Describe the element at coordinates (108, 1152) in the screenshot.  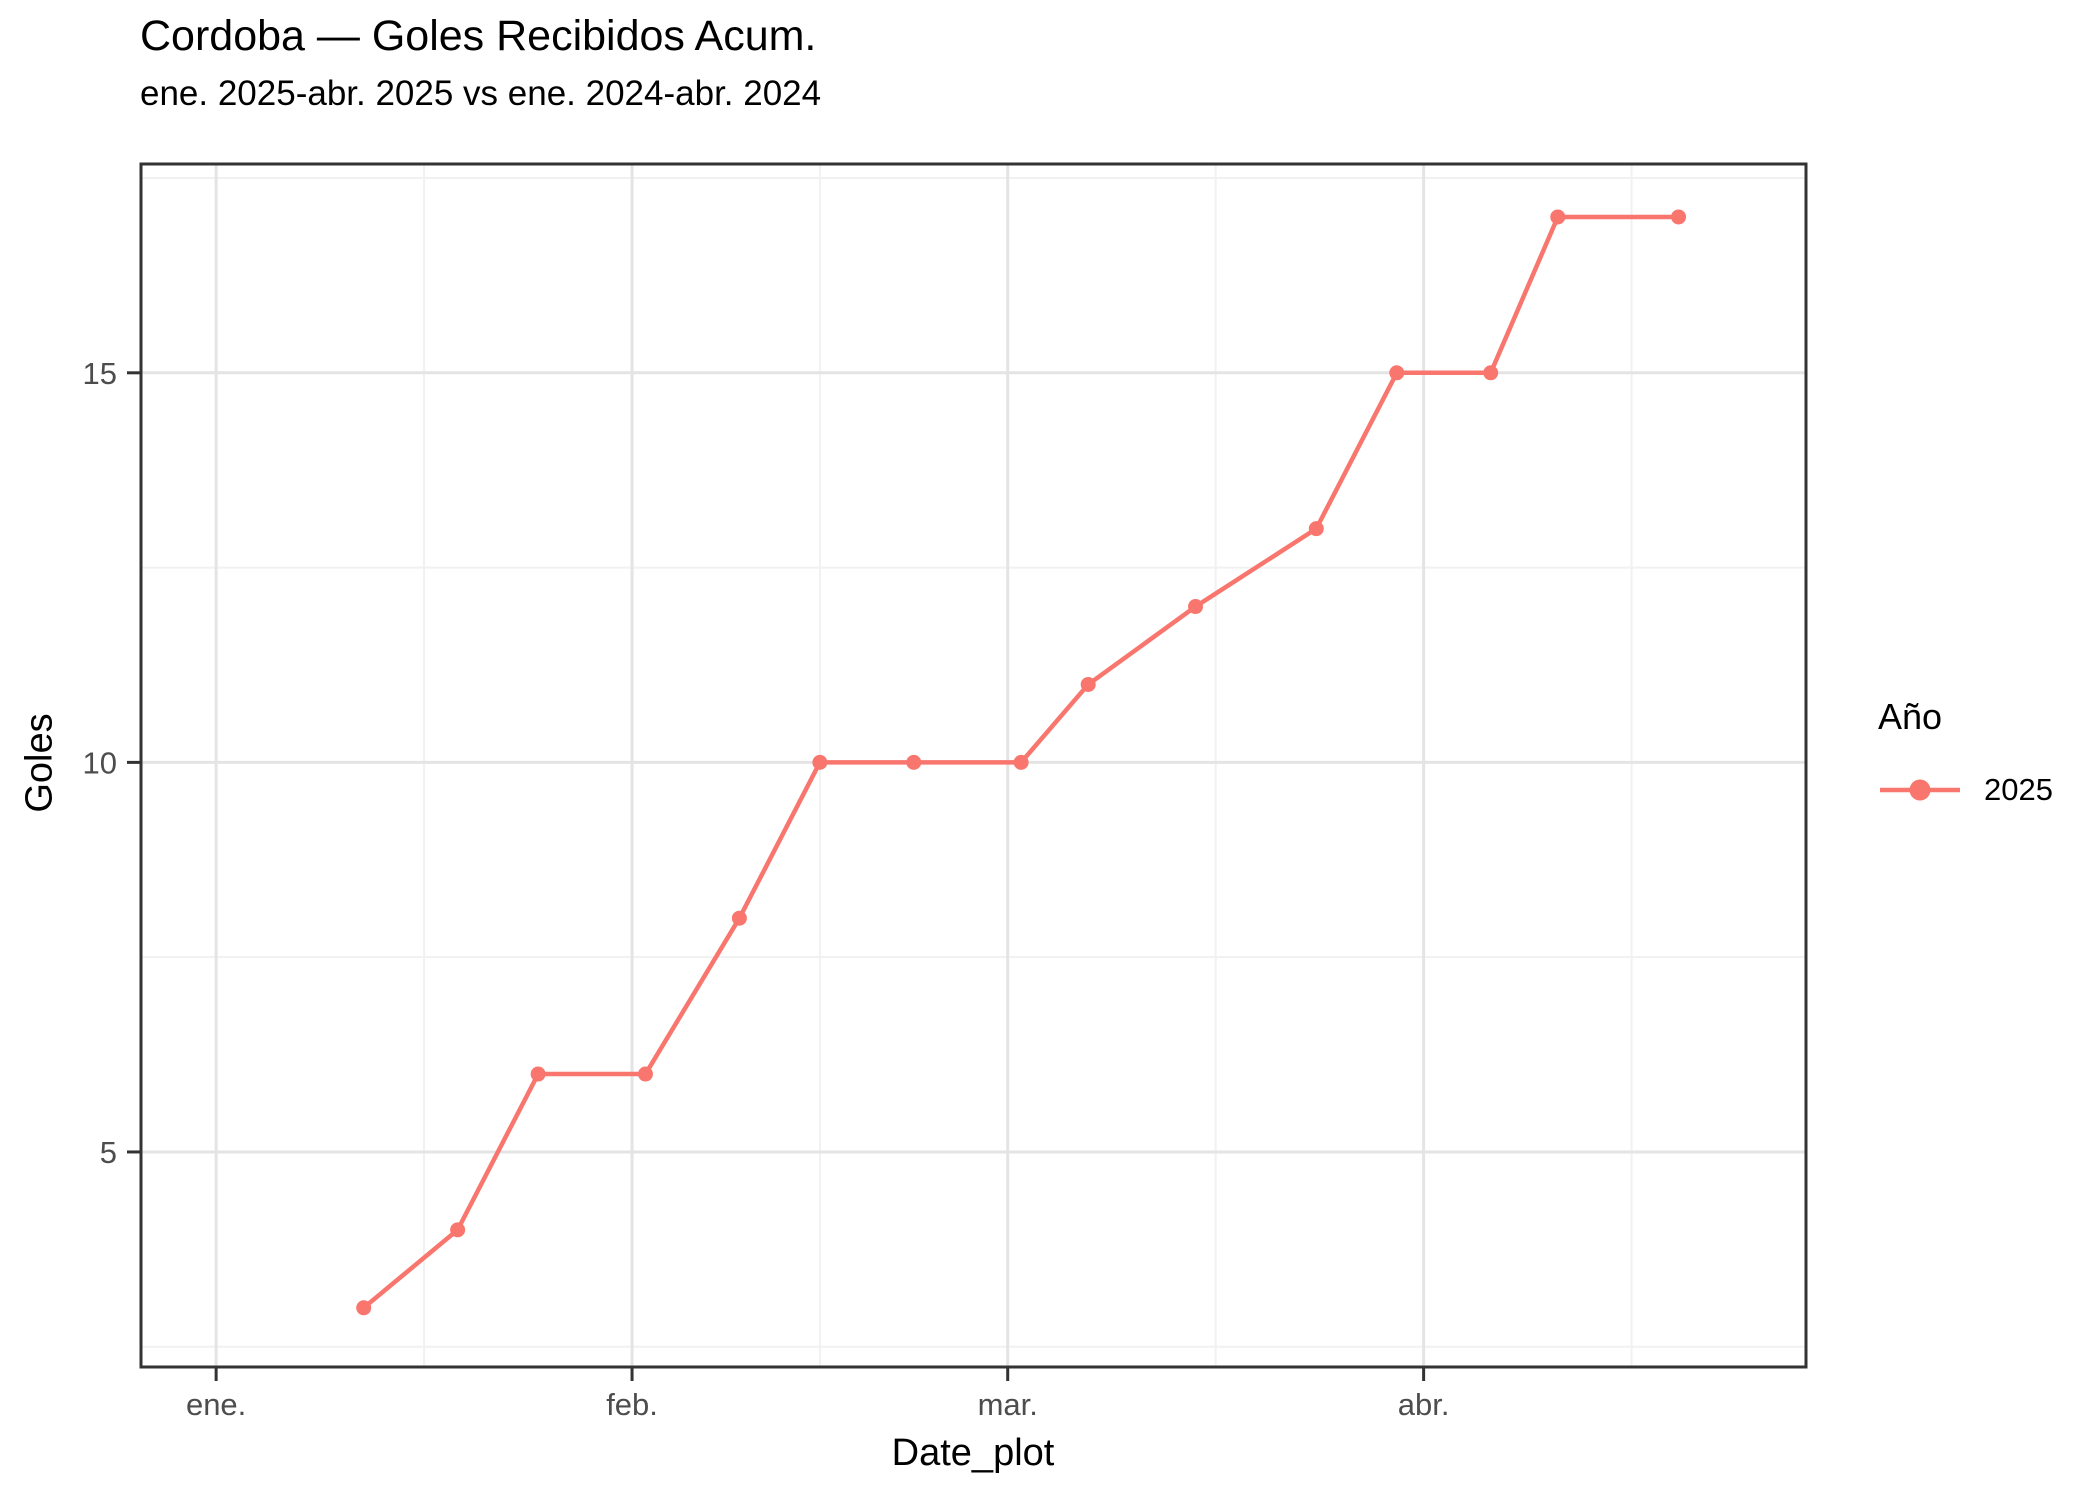
I see `y-tick-label: 5` at that location.